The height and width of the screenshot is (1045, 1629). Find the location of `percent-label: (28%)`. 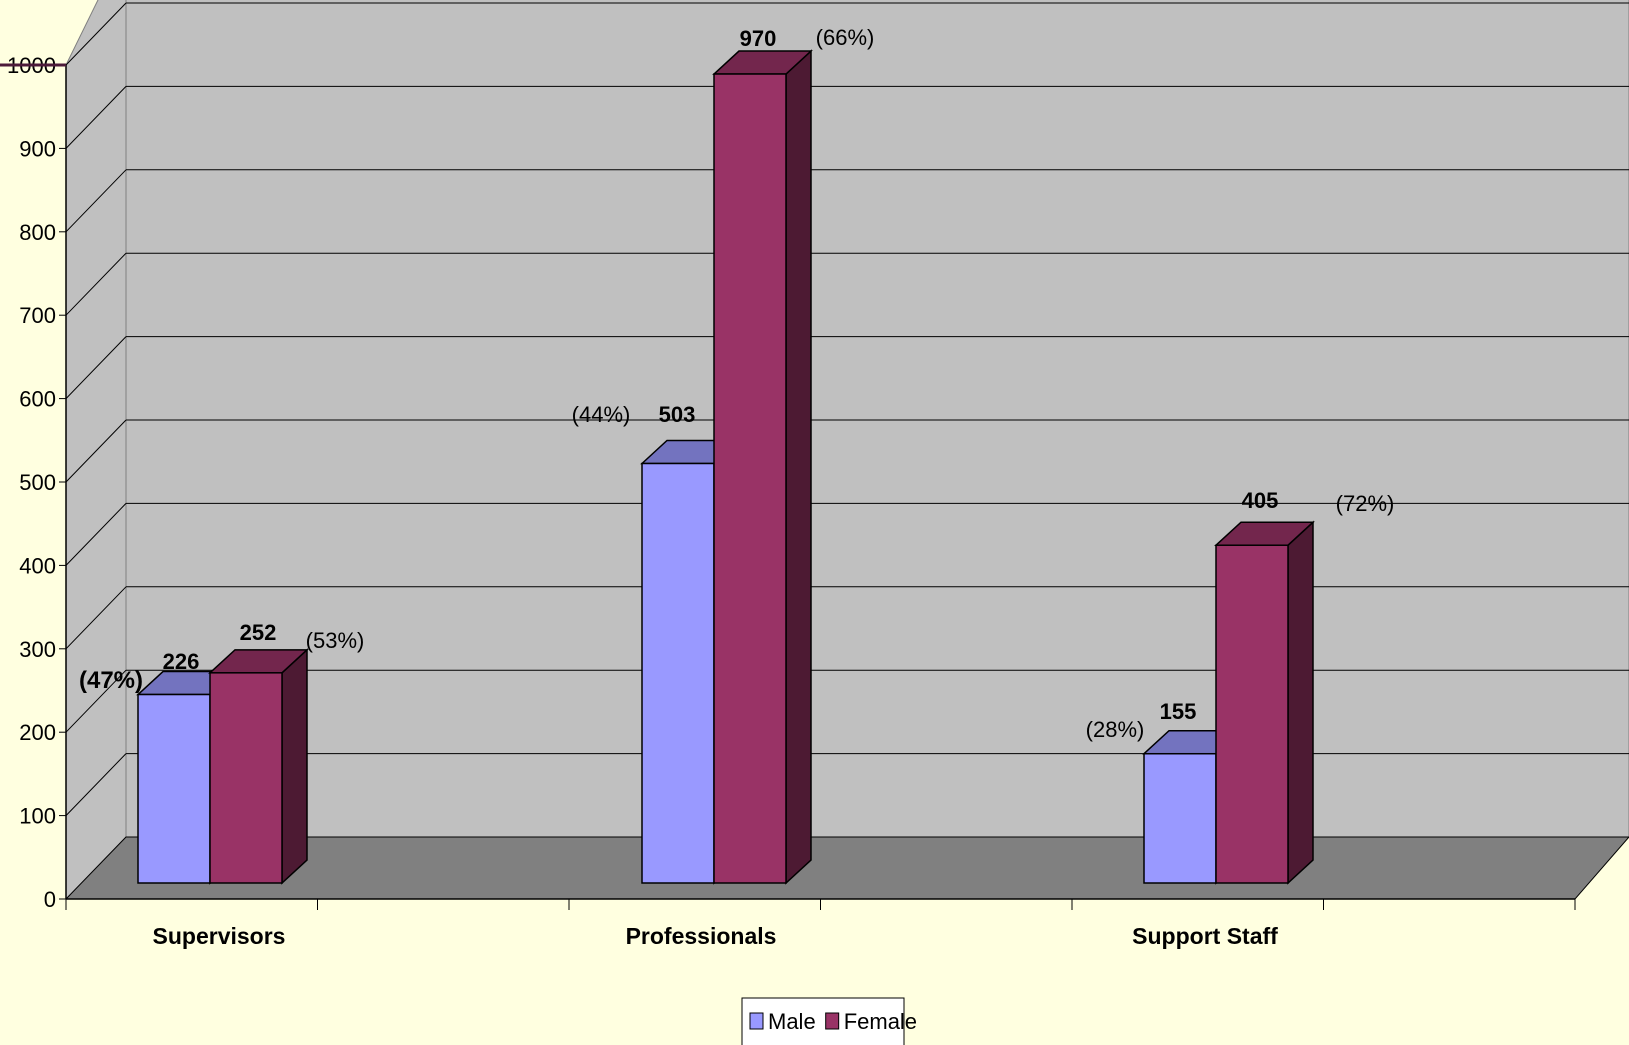

percent-label: (28%) is located at coordinates (1115, 729).